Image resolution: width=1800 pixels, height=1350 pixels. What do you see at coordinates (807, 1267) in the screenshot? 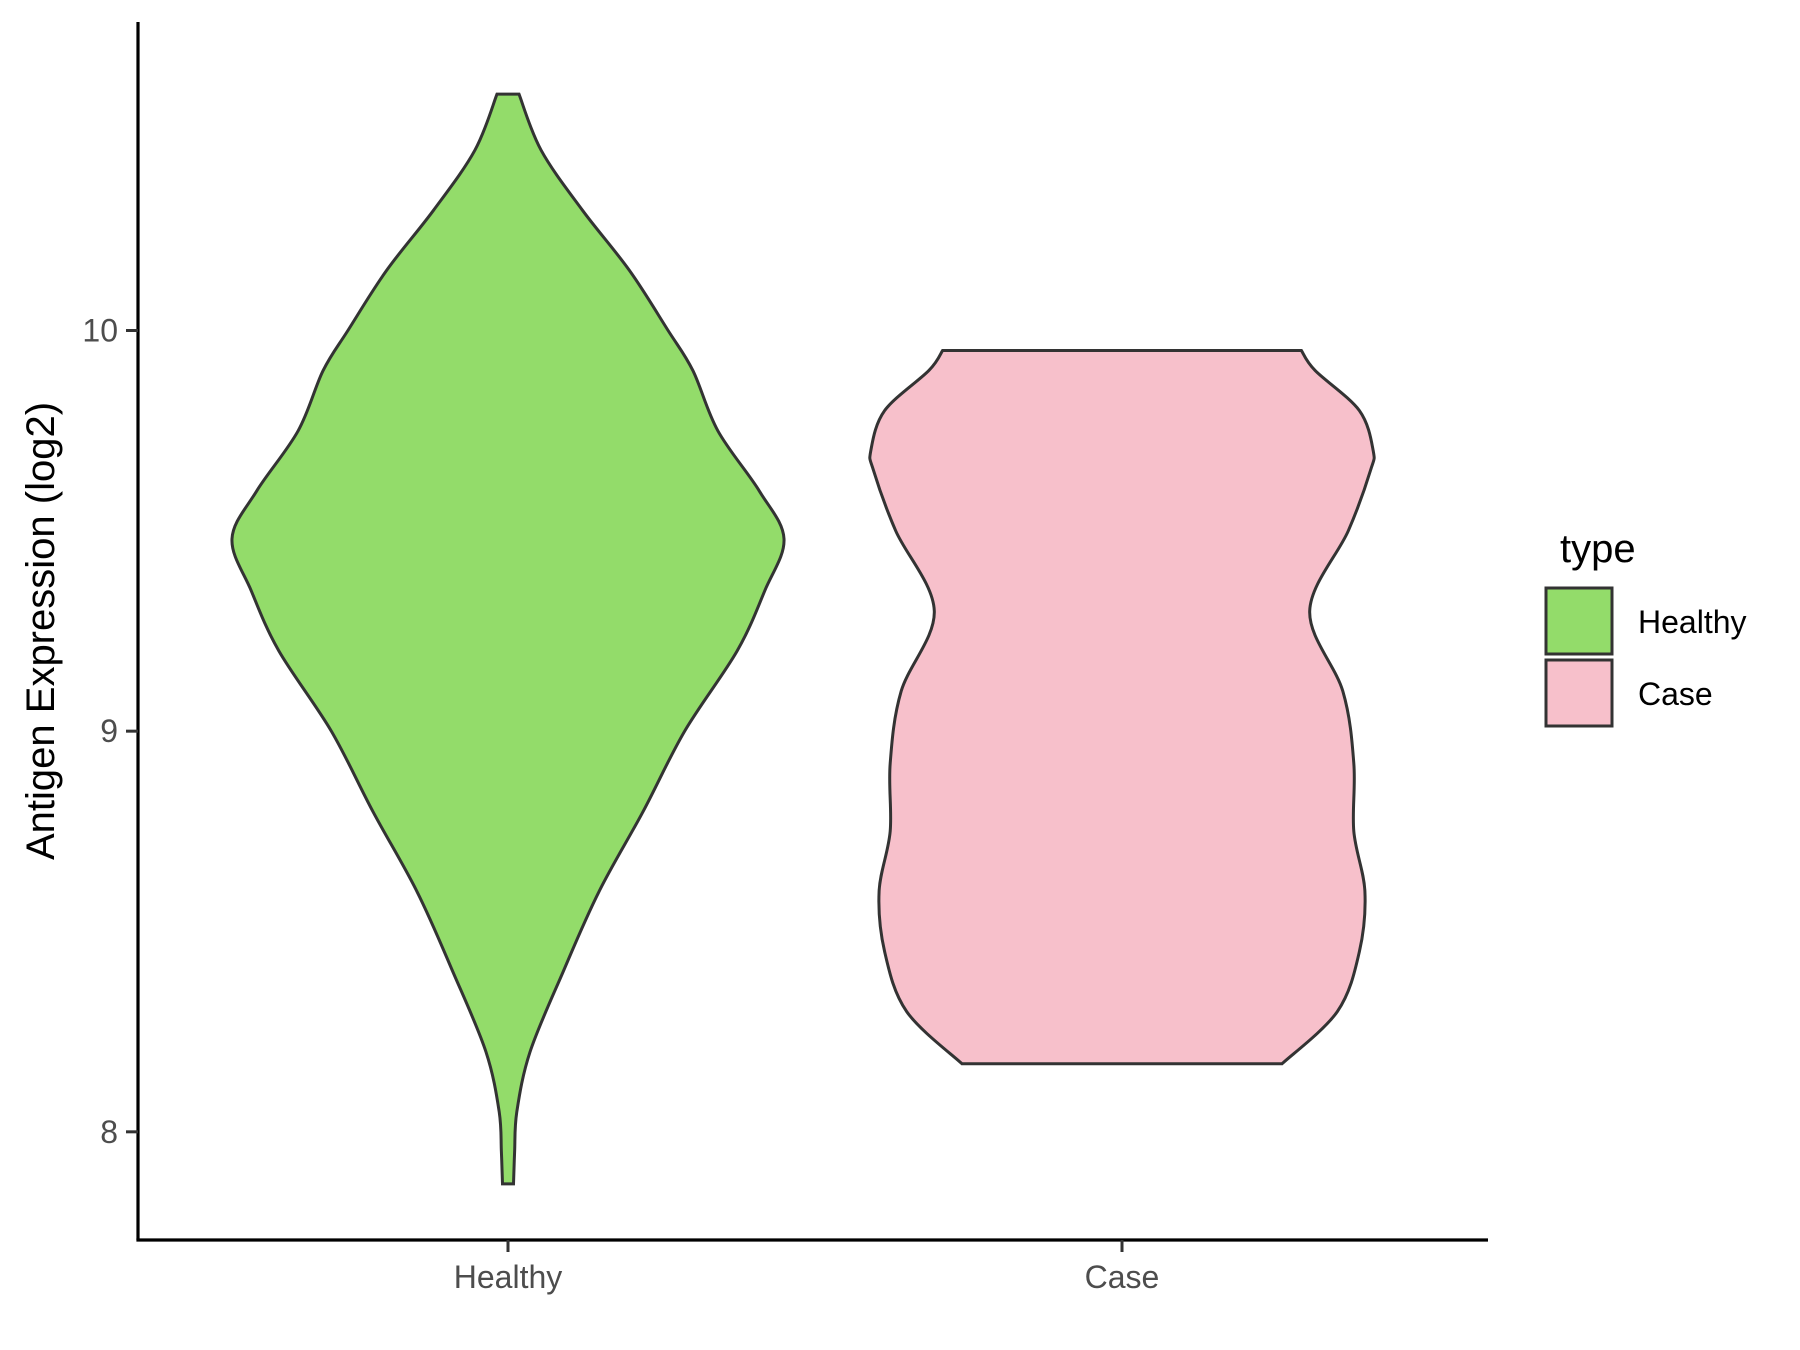
I see `x-ticks: Healthy Case` at bounding box center [807, 1267].